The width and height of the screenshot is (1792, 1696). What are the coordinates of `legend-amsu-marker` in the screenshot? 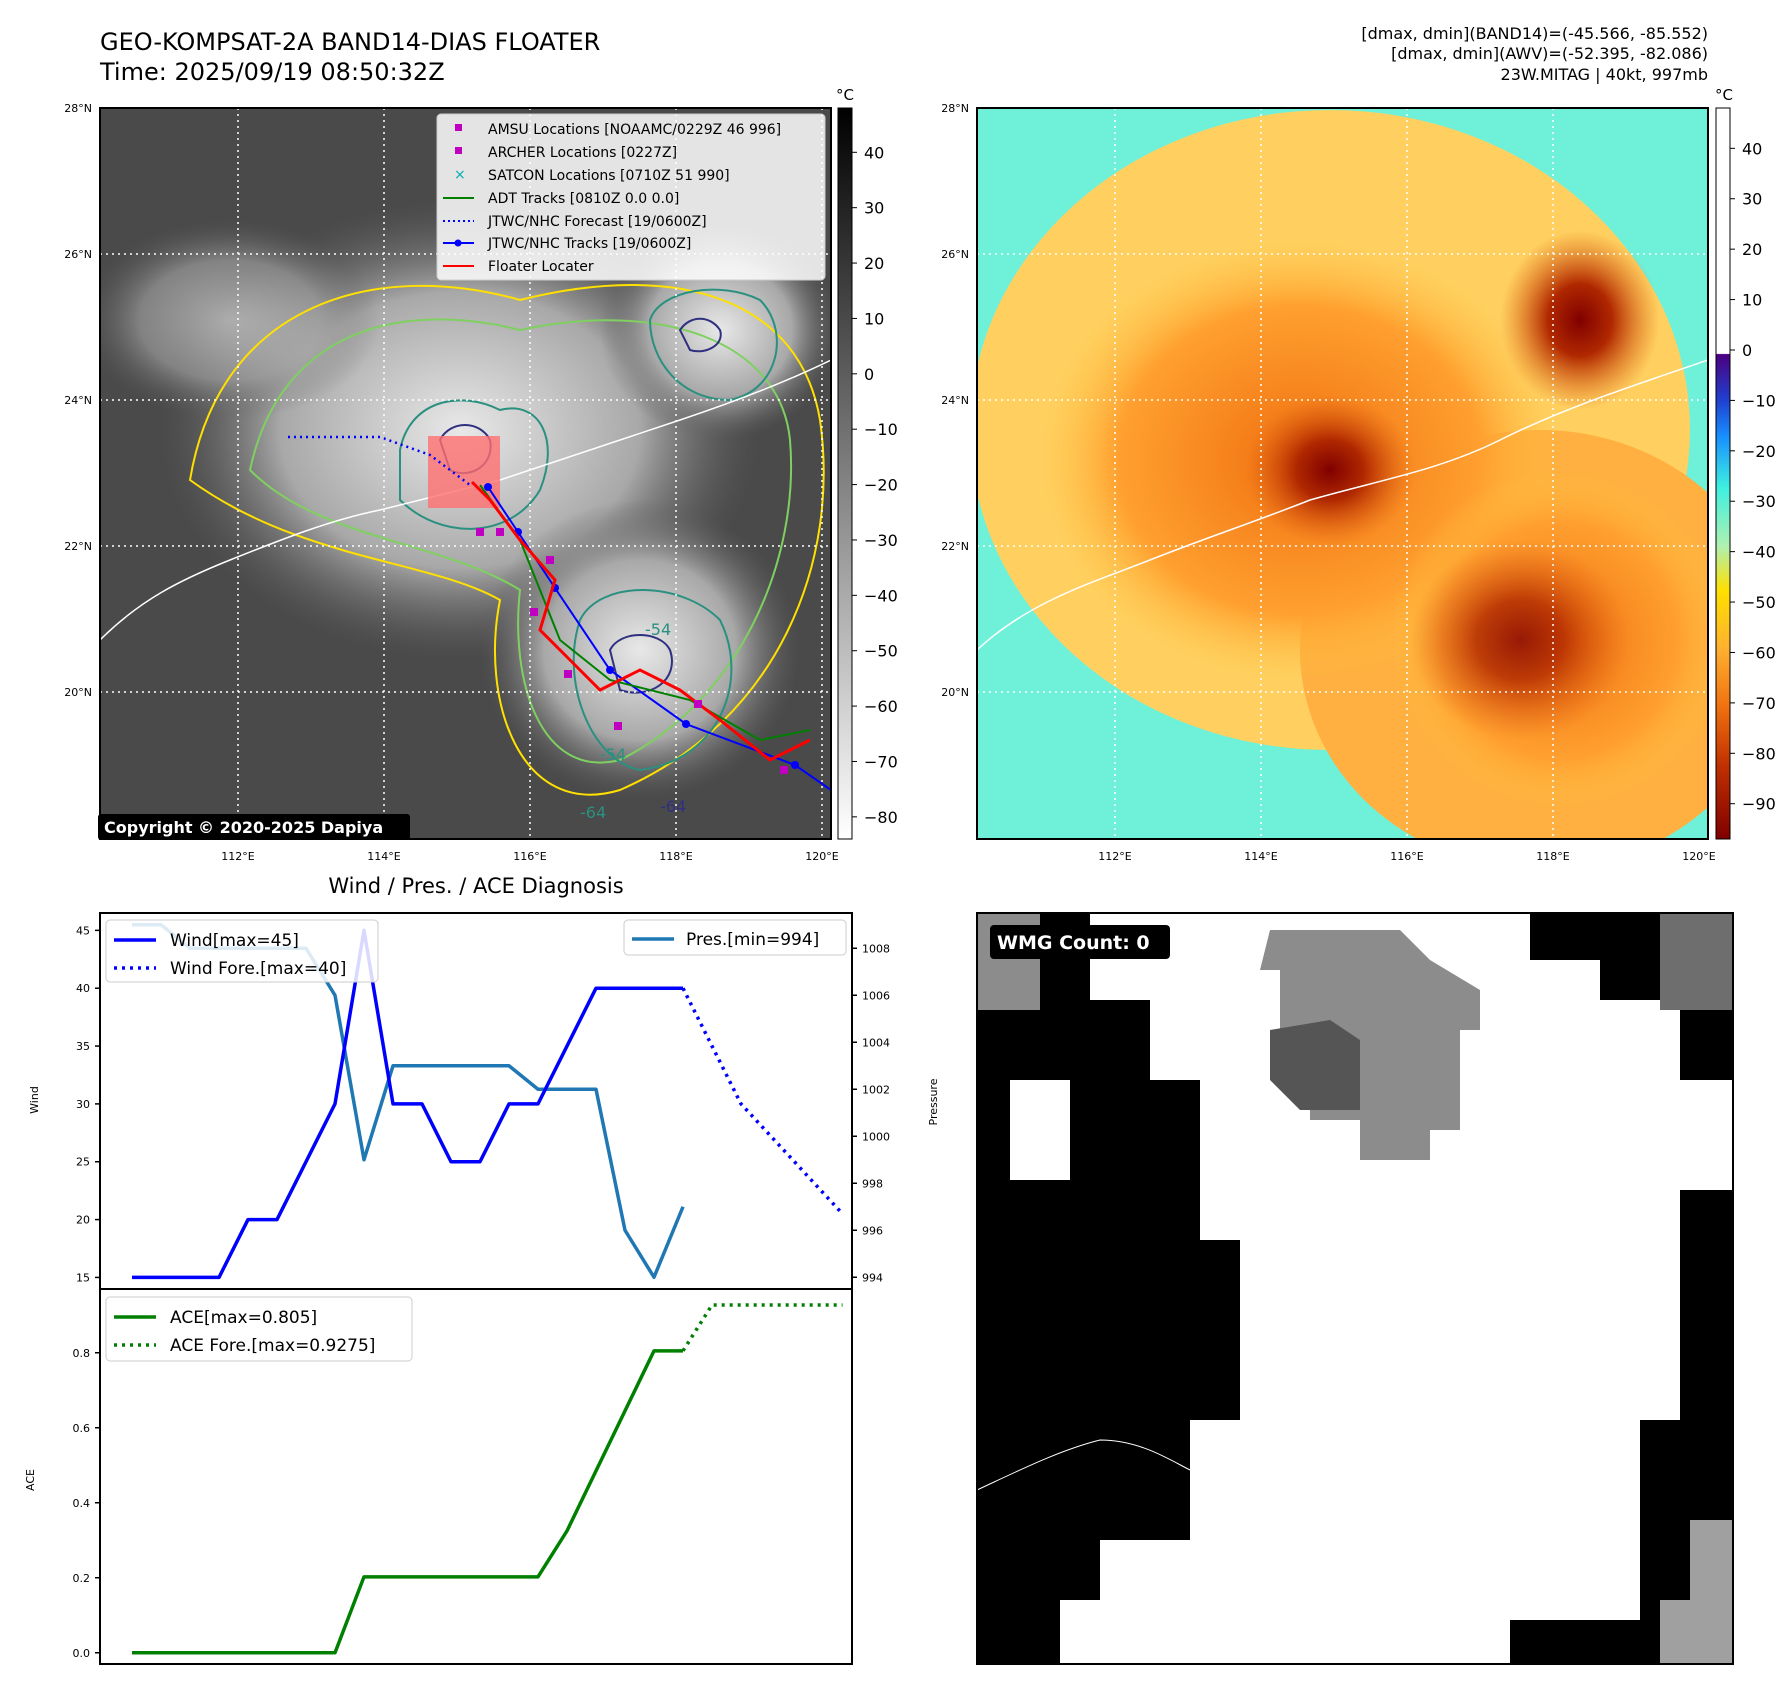 It's located at (458, 127).